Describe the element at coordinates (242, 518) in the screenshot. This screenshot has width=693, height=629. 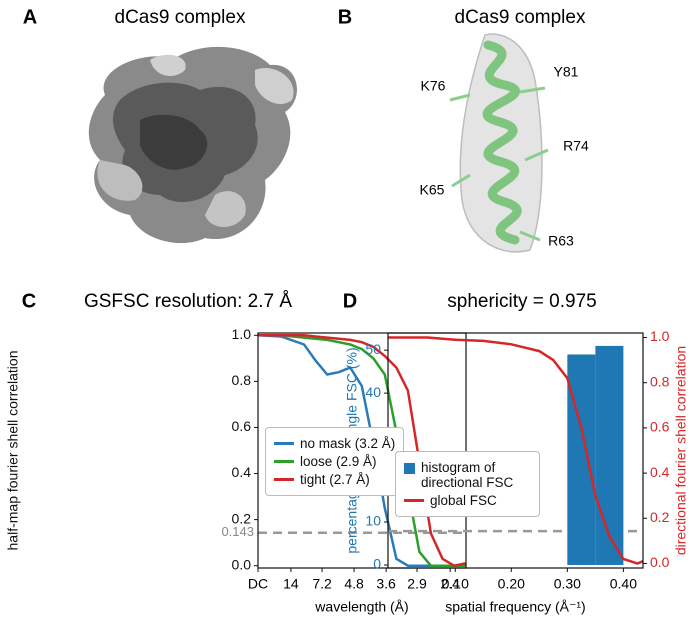
I see `y-tick-label: 0.2` at that location.